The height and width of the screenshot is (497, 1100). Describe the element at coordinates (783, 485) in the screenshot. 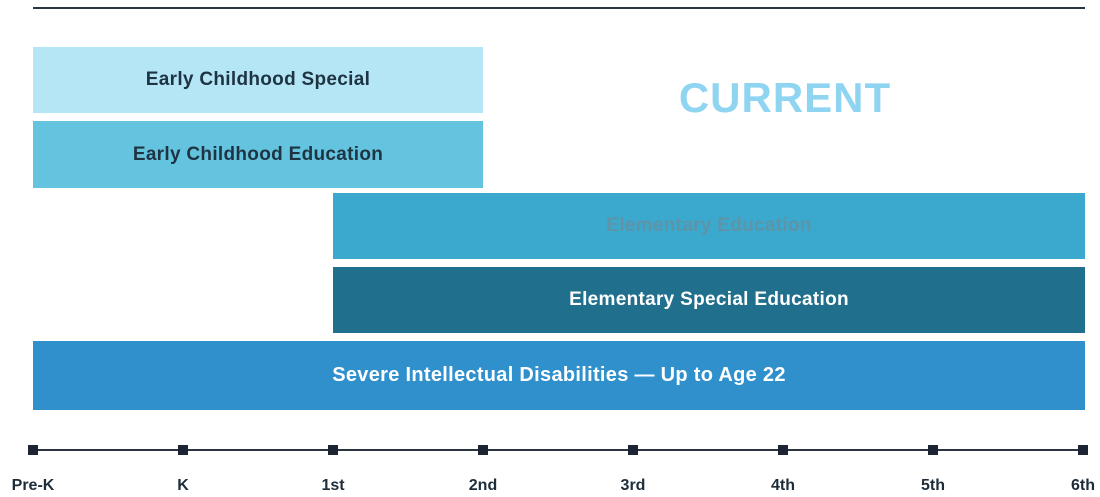

I see `grade-label: 4th` at that location.